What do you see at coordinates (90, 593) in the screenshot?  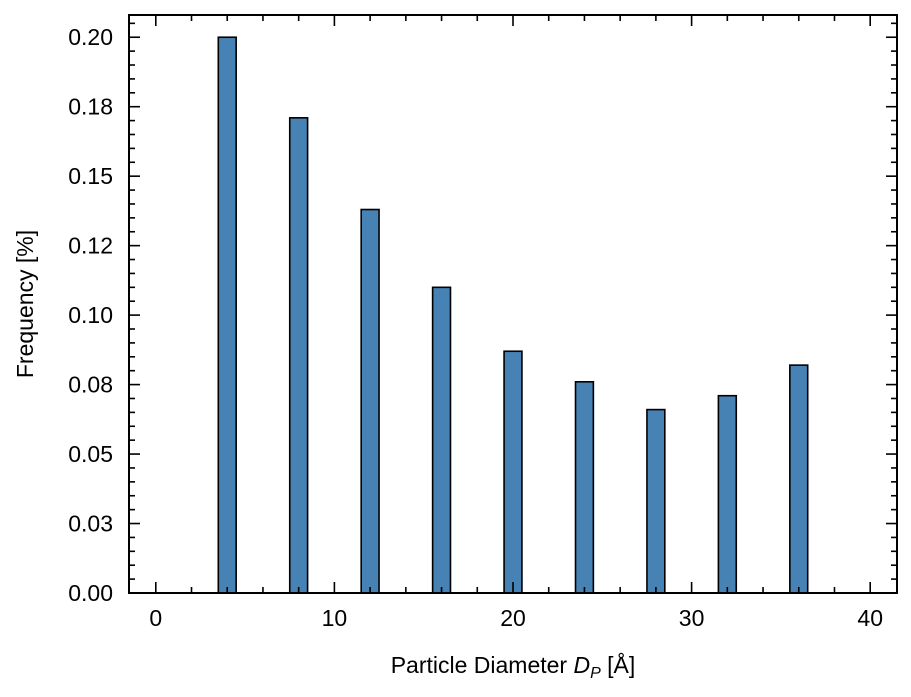 I see `y-tick-label: 0.00` at bounding box center [90, 593].